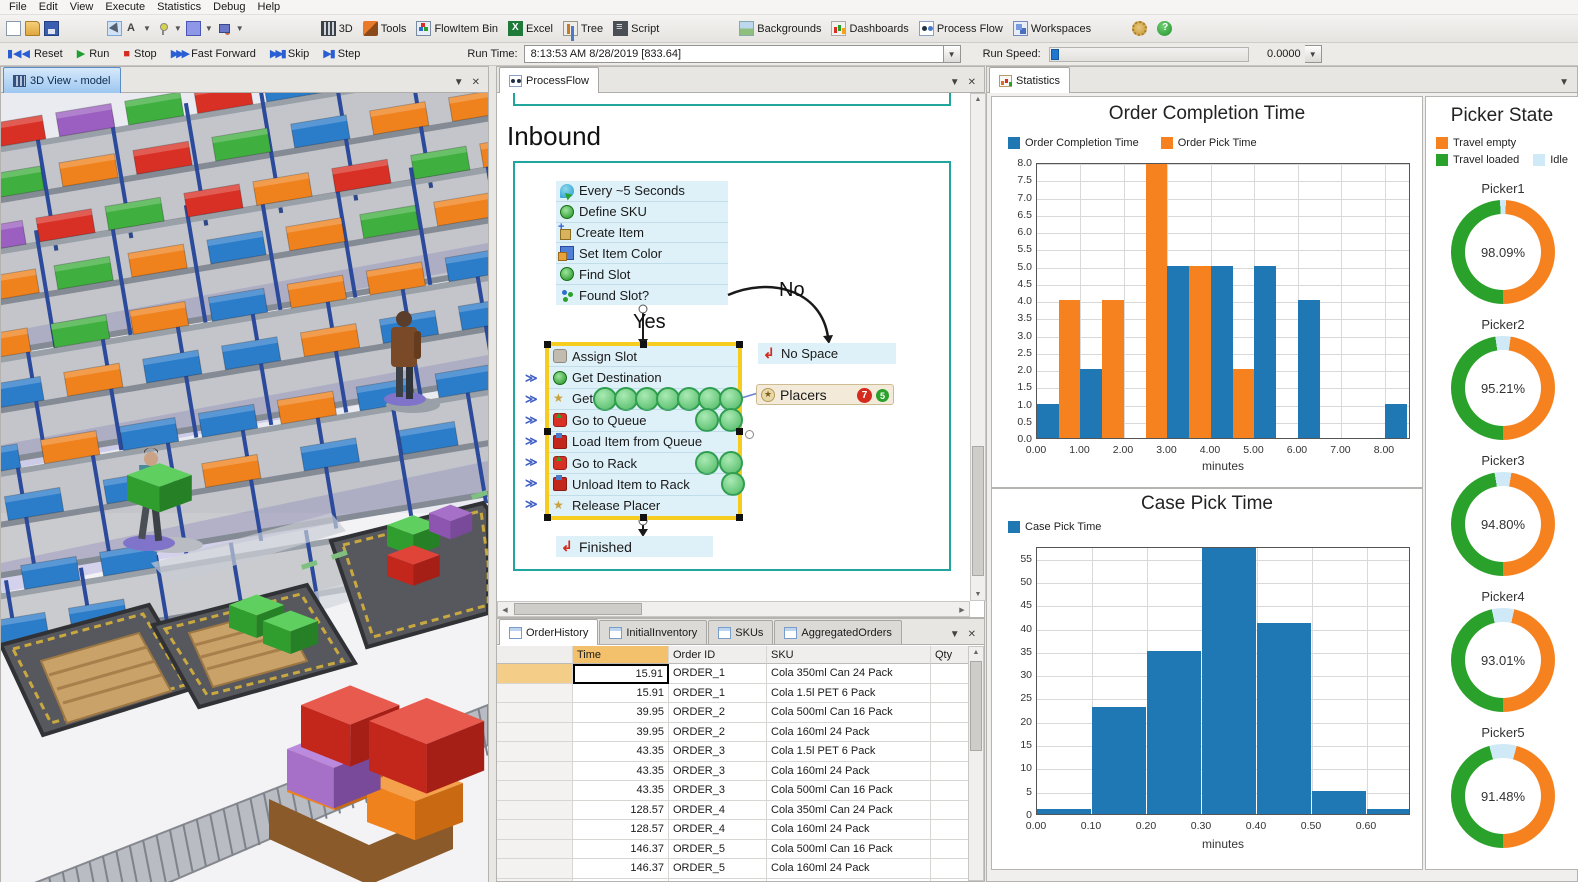 This screenshot has height=882, width=1578. Describe the element at coordinates (642, 252) in the screenshot. I see `activity-set-item-color: Set Item Color` at that location.